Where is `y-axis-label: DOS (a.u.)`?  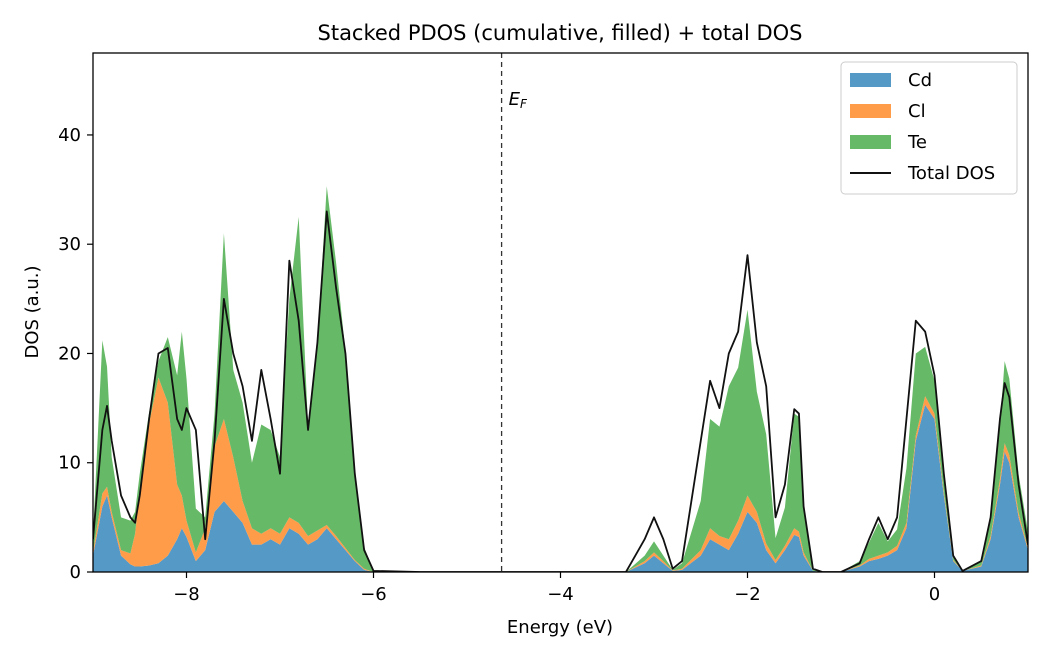 y-axis-label: DOS (a.u.) is located at coordinates (32, 311).